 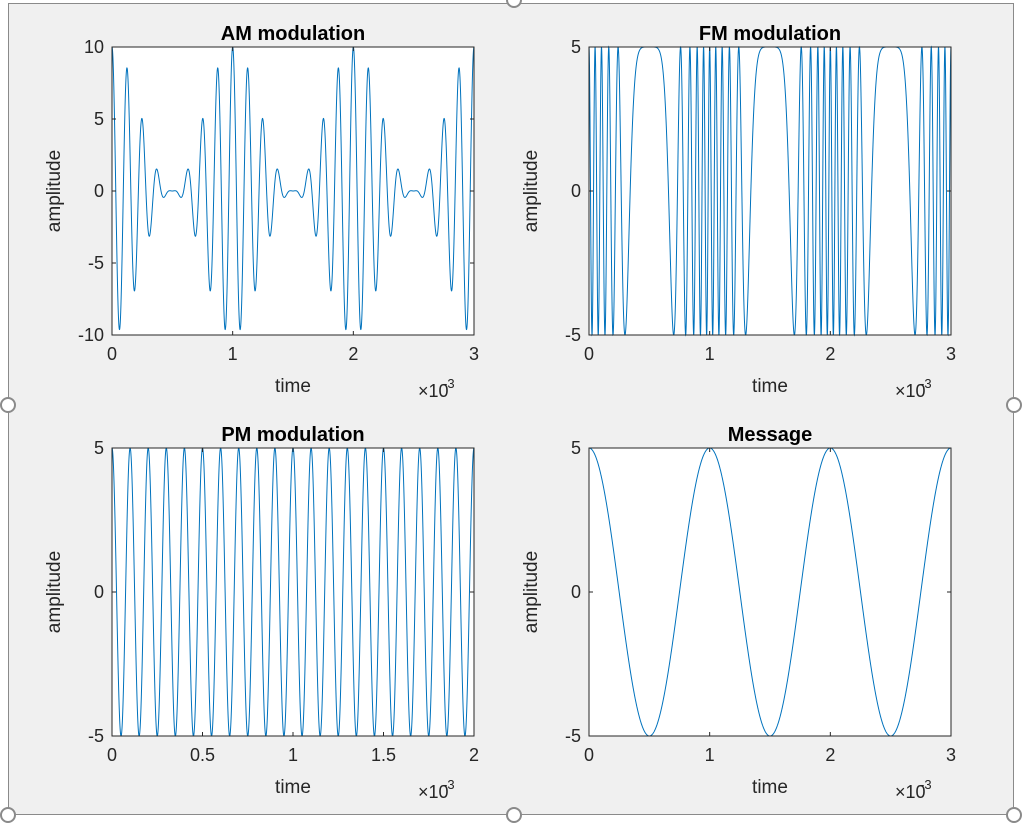 I want to click on x-tick-label: 1.5, so click(x=383, y=755).